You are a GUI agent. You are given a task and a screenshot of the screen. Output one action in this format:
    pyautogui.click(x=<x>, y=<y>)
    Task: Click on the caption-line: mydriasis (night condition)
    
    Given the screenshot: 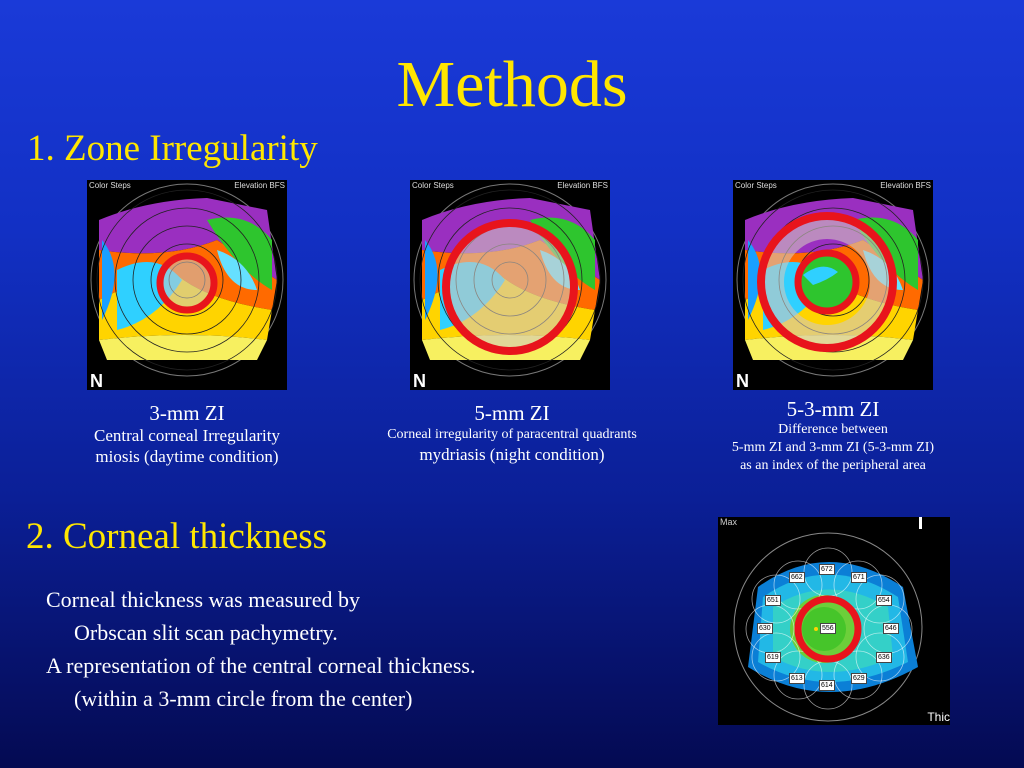 What is the action you would take?
    pyautogui.click(x=512, y=454)
    